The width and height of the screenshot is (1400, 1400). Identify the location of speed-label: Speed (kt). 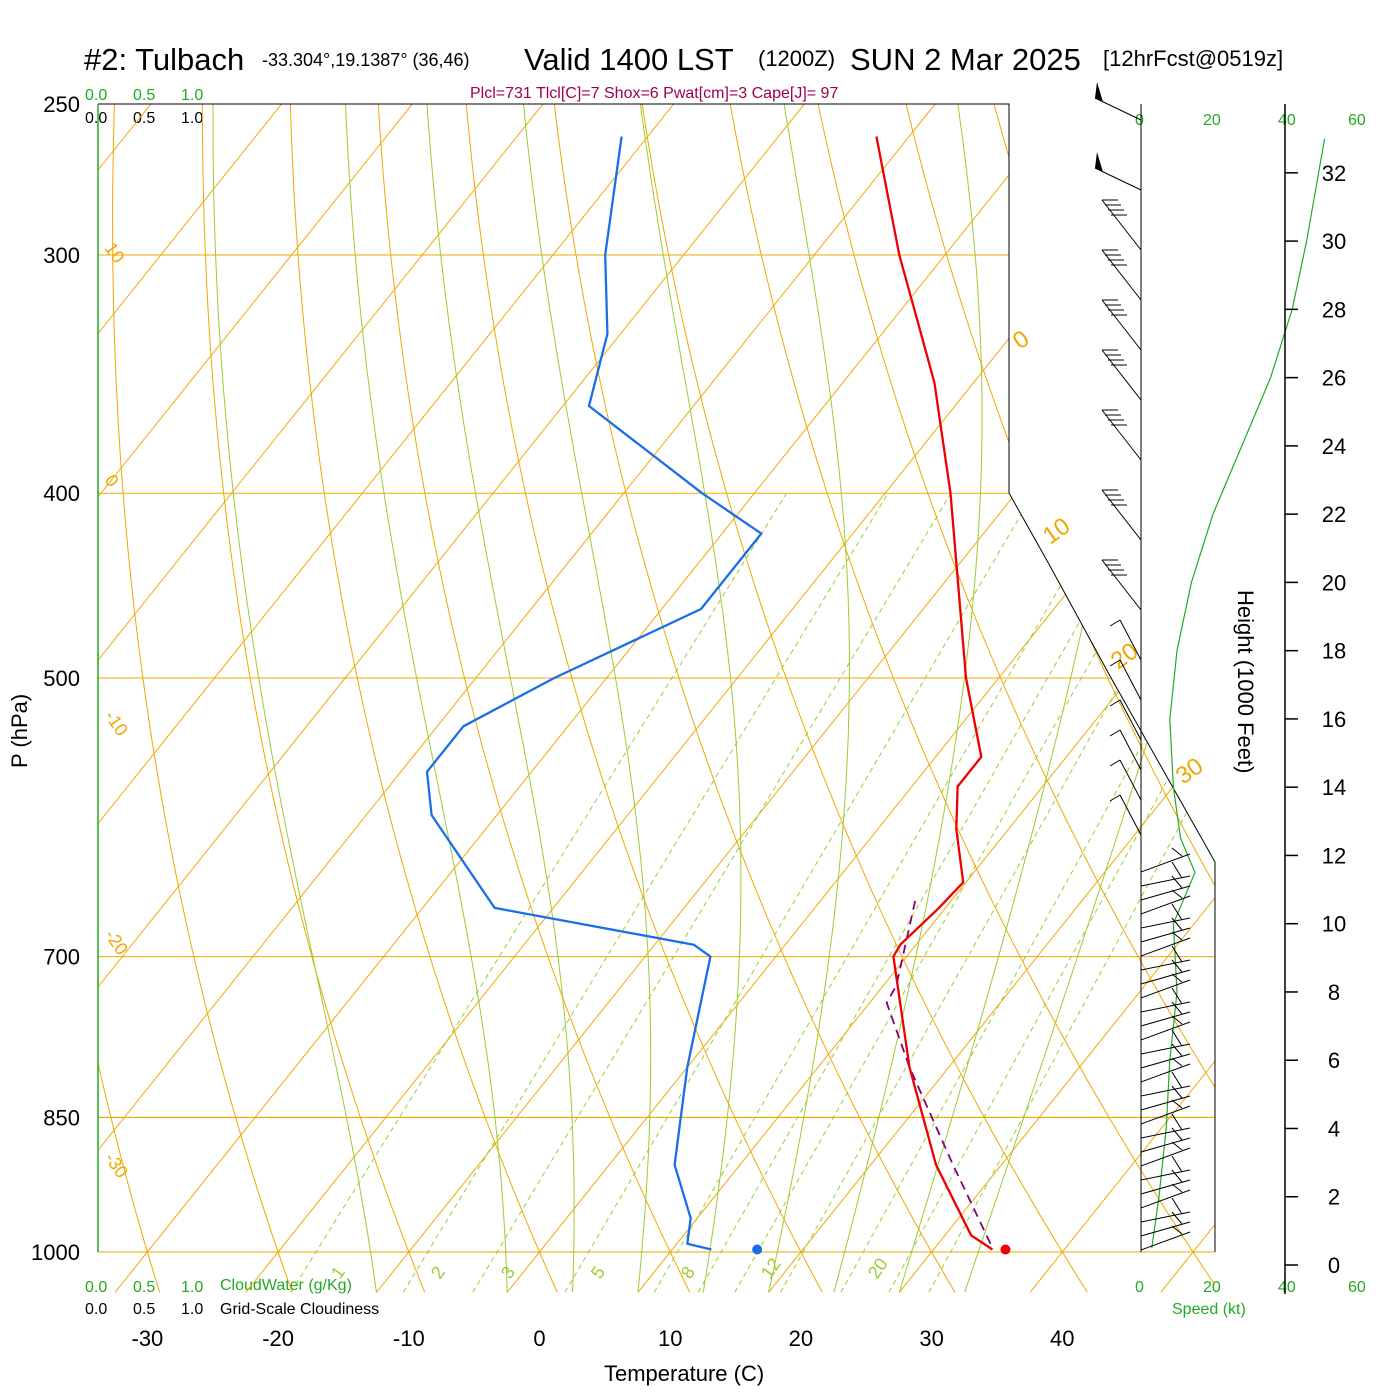
(1209, 1309).